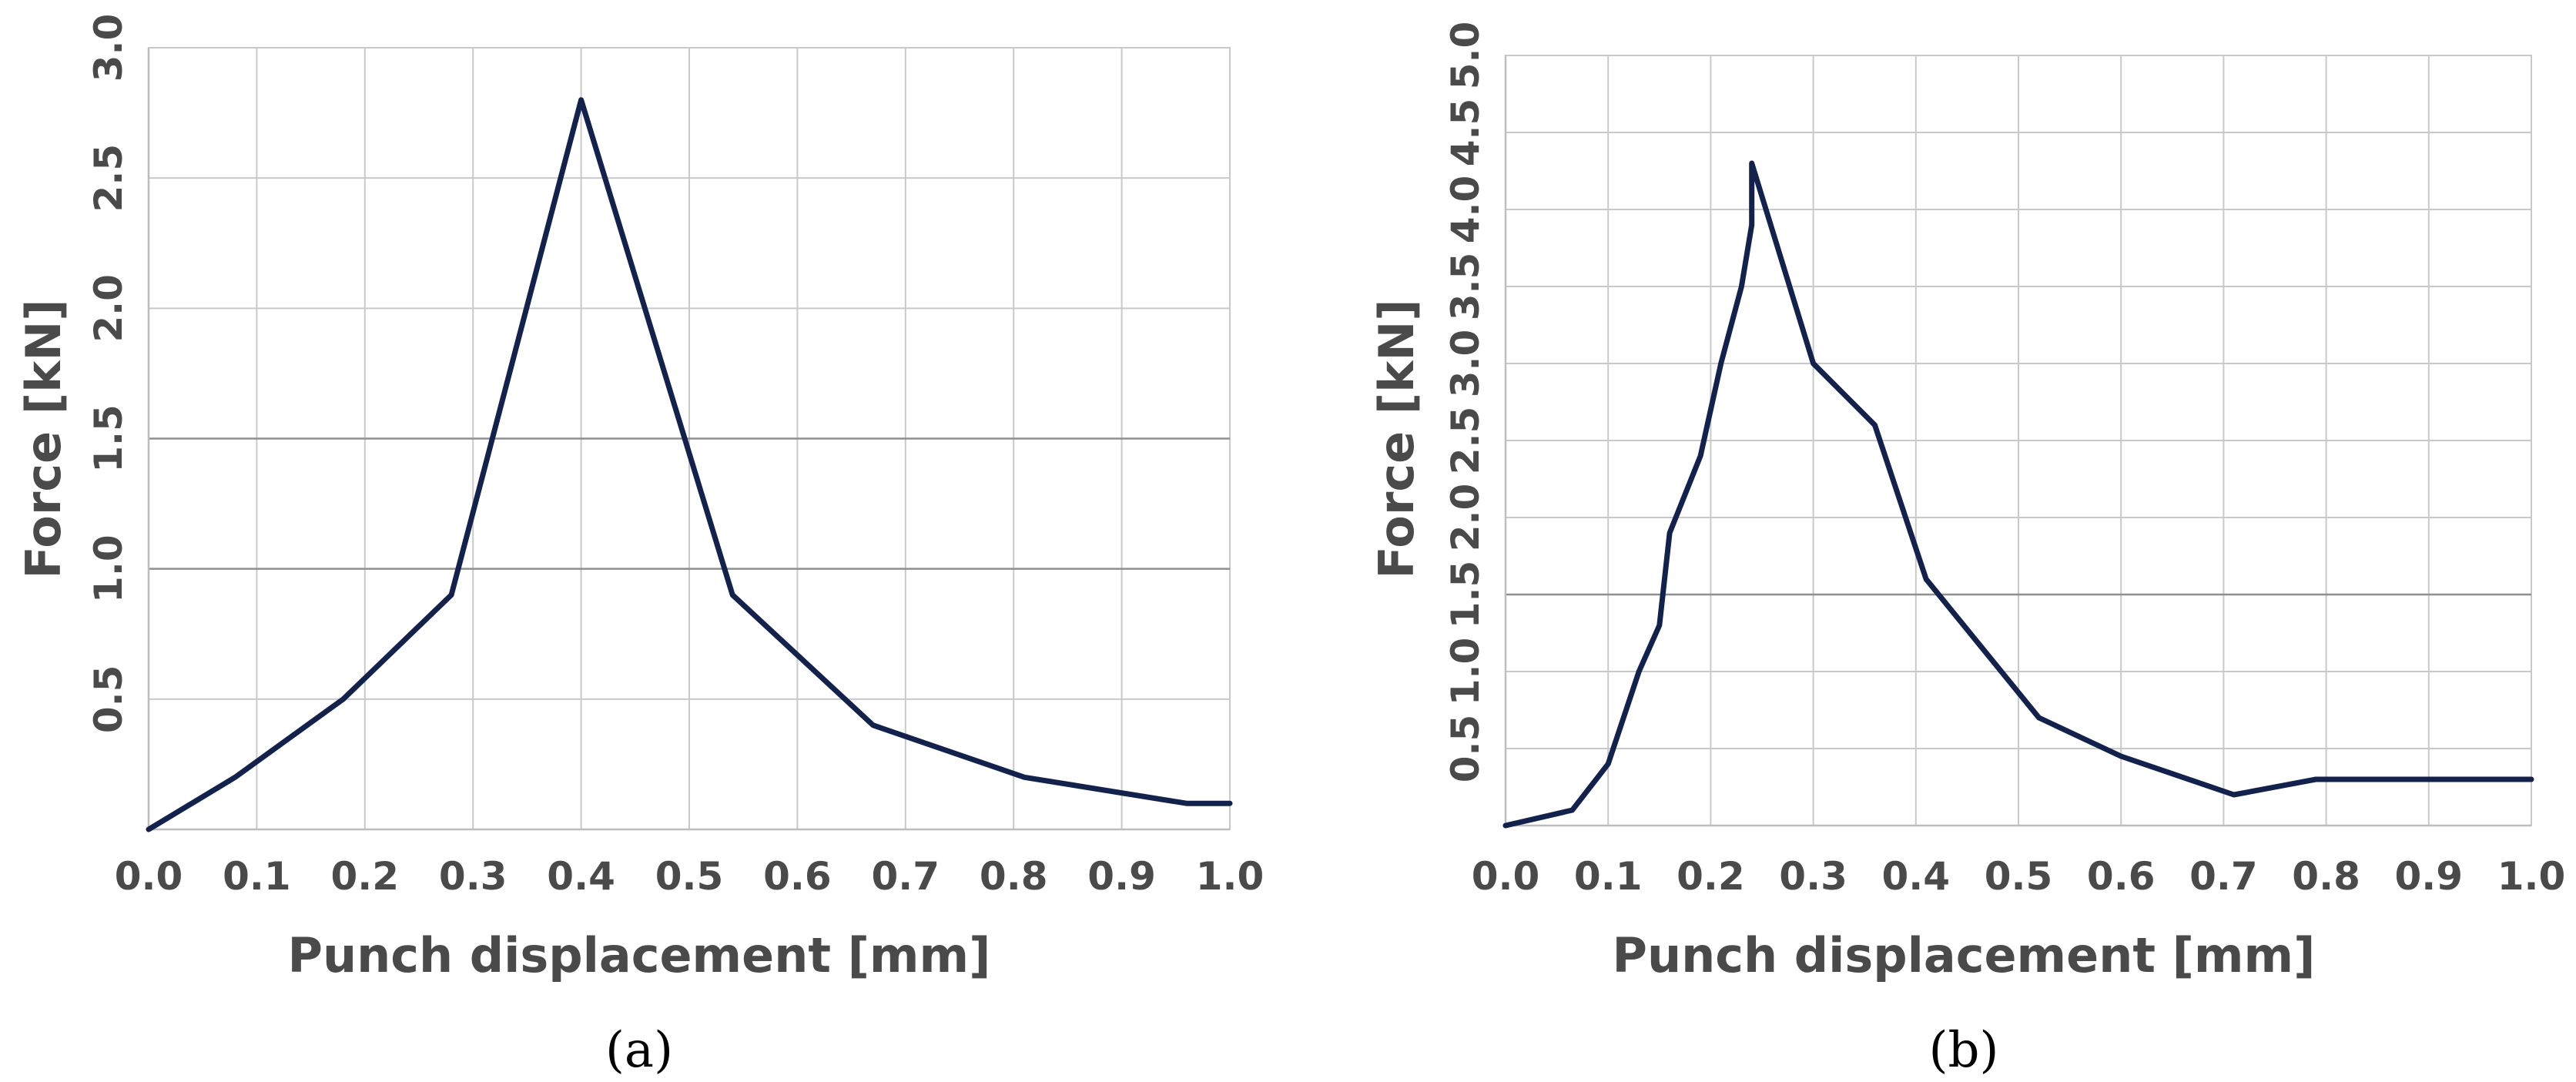 The height and width of the screenshot is (1082, 2576). I want to click on y-tick-label: 4.0, so click(1465, 210).